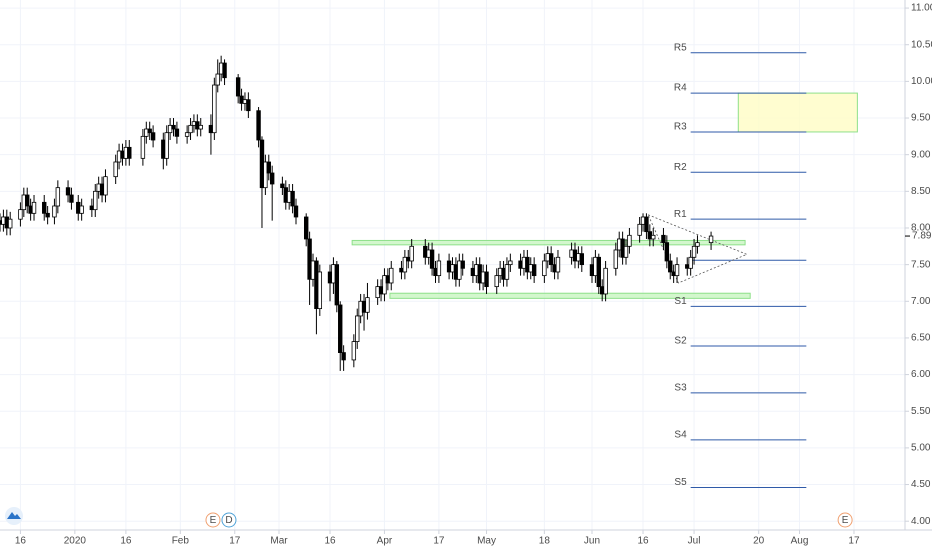  What do you see at coordinates (486, 541) in the screenshot?
I see `x-tick-label: May` at bounding box center [486, 541].